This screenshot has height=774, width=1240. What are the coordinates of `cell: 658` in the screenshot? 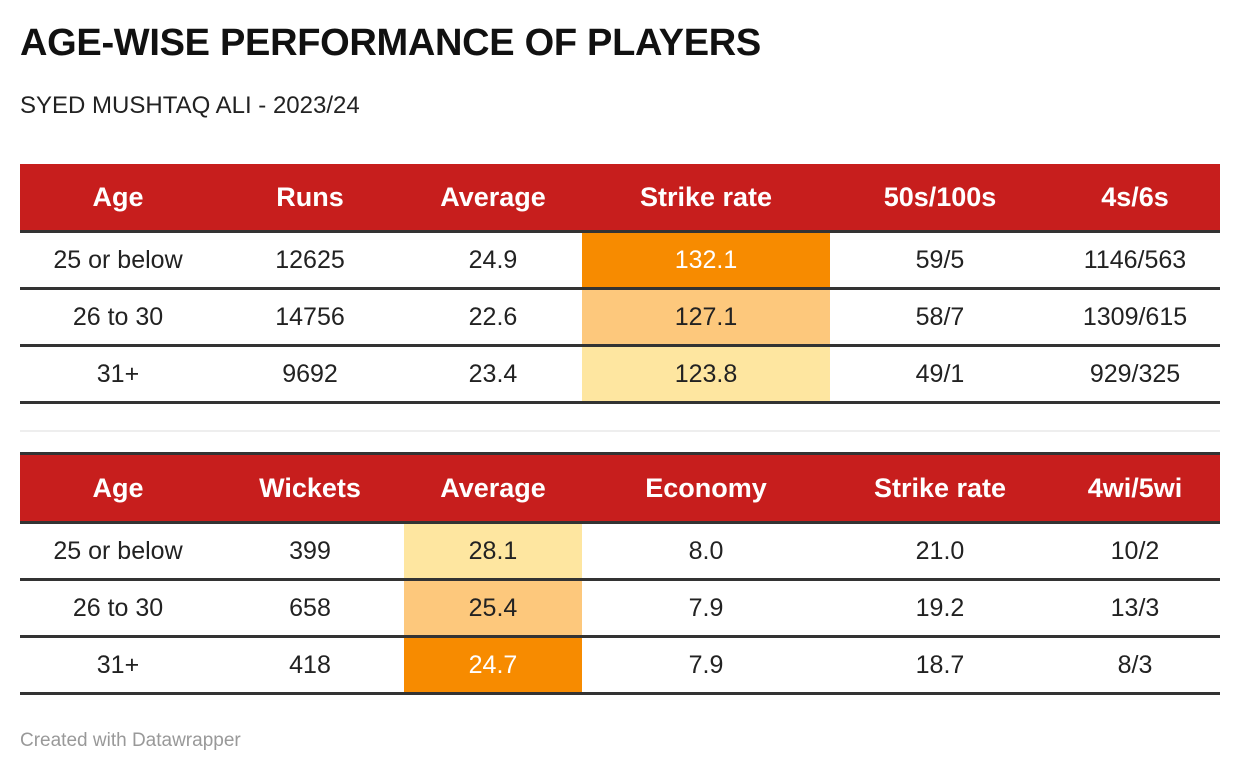 It's located at (310, 608).